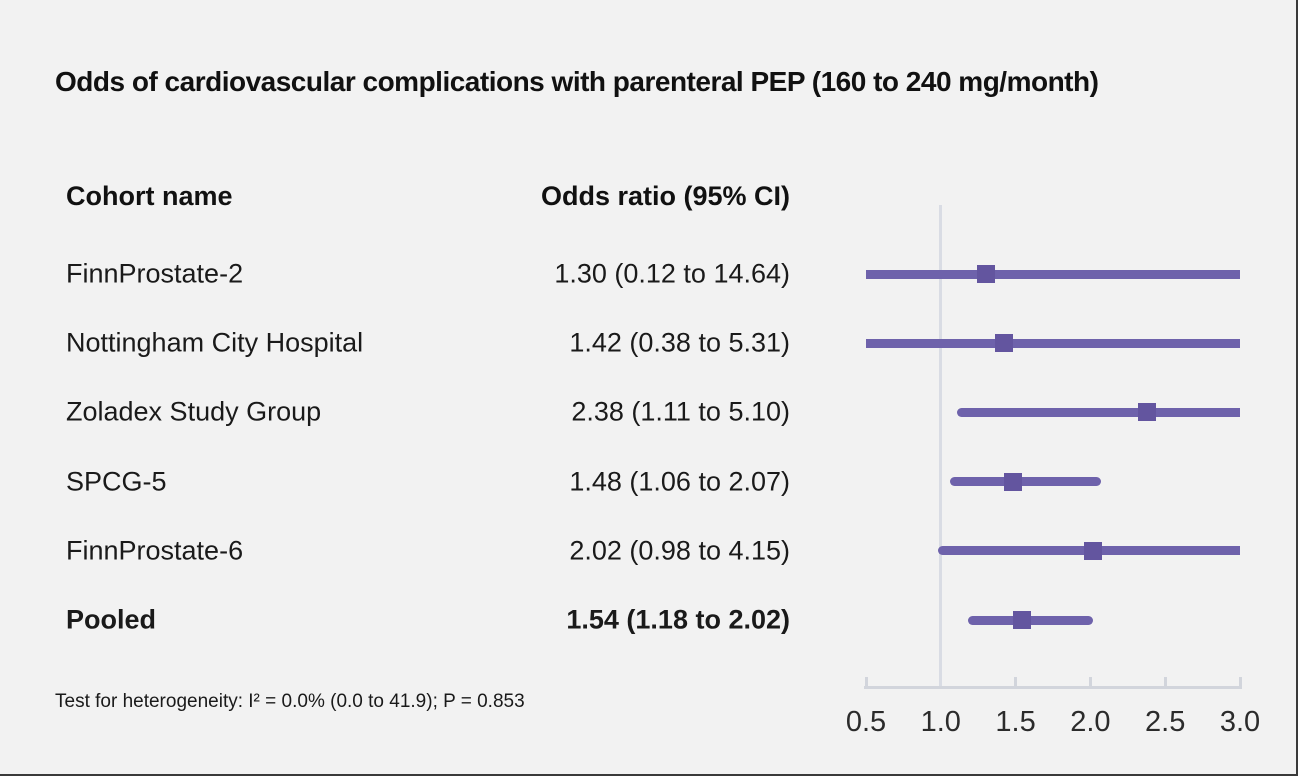 The height and width of the screenshot is (776, 1298). What do you see at coordinates (116, 481) in the screenshot?
I see `row-label: SPCG-5` at bounding box center [116, 481].